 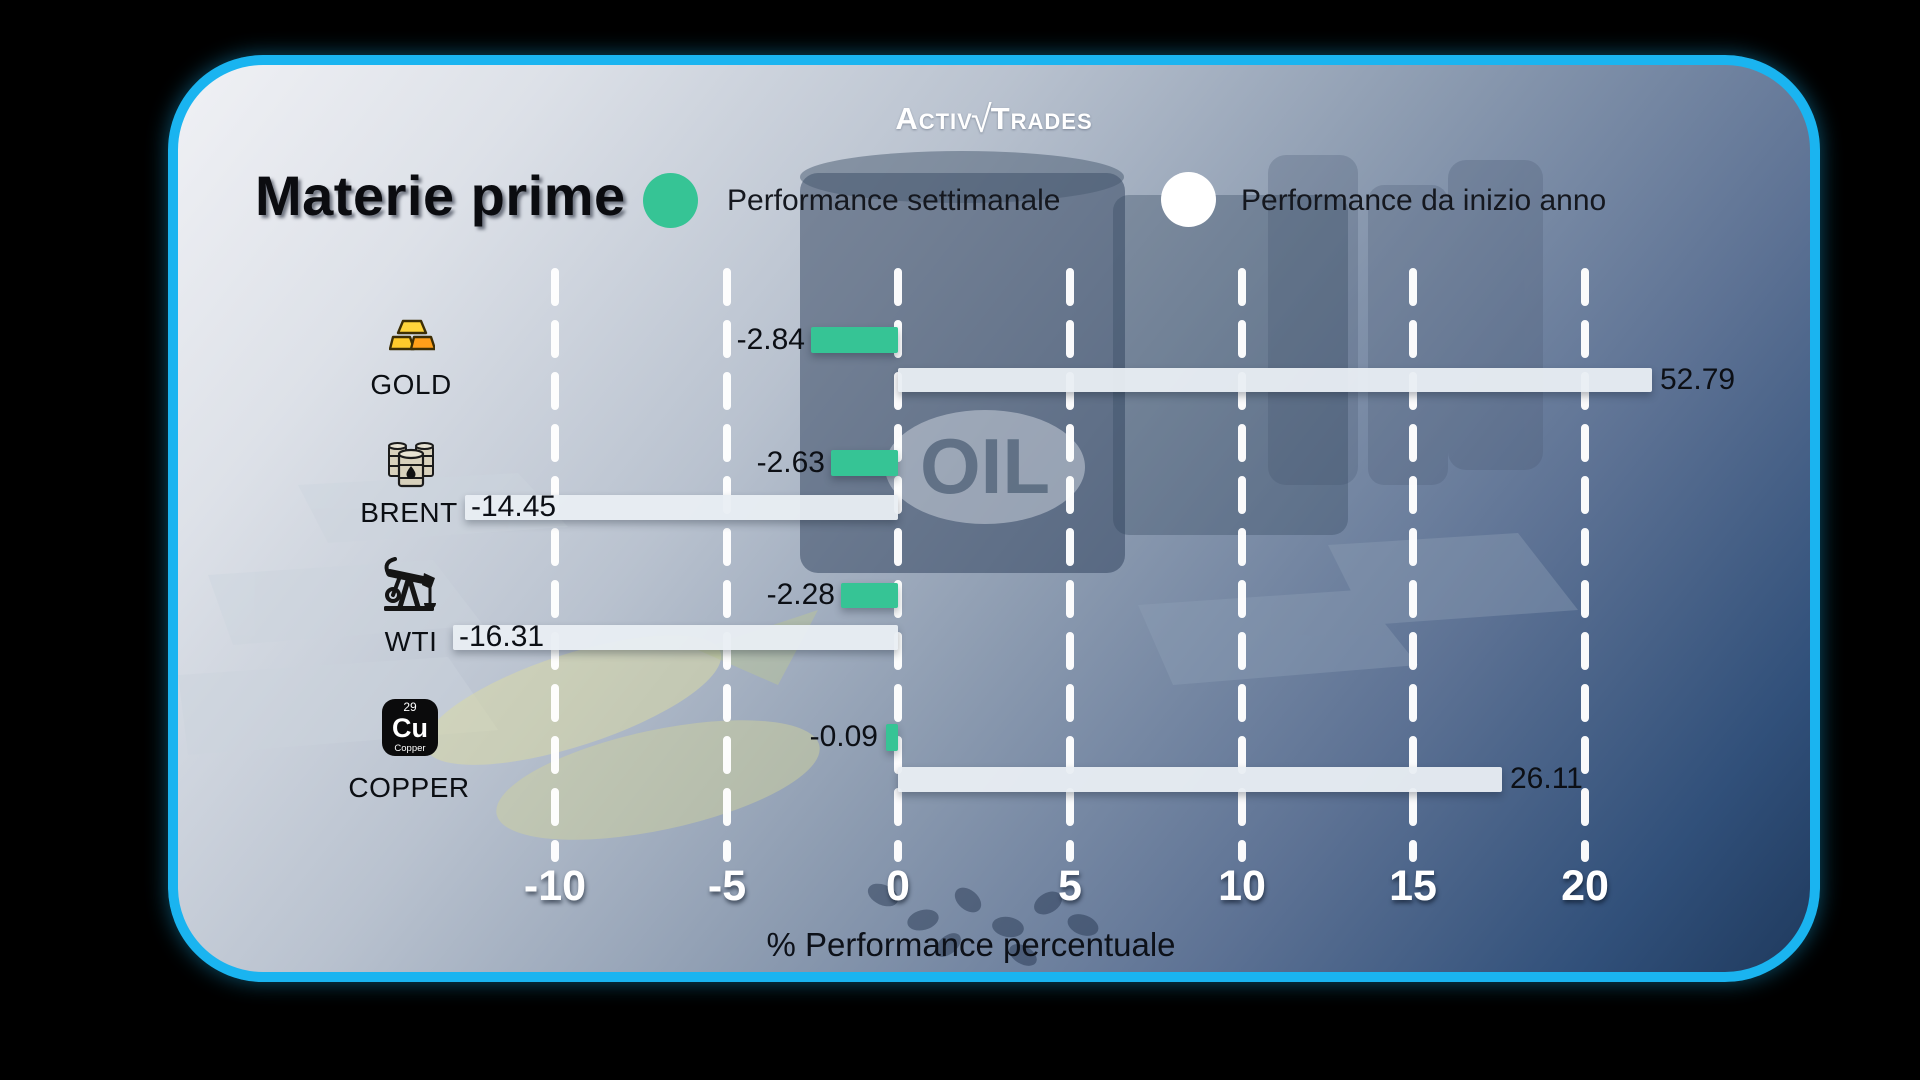 What do you see at coordinates (894, 200) in the screenshot?
I see `legend-weekly-label: Performance settimanale` at bounding box center [894, 200].